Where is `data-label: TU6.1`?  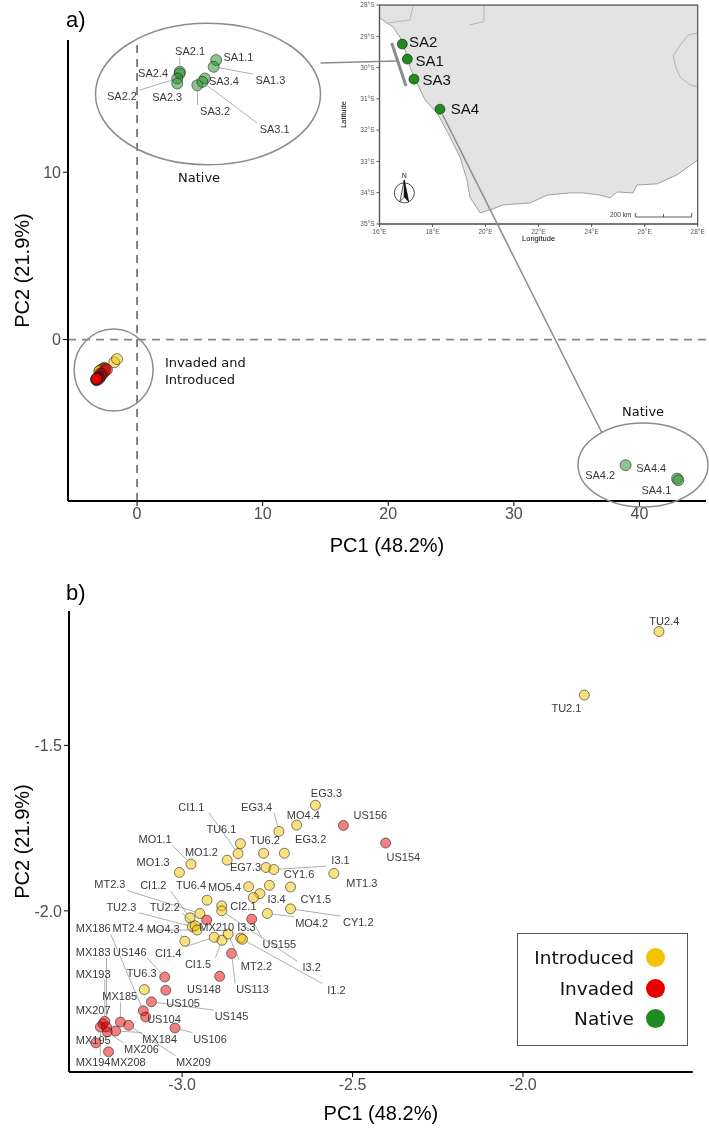 data-label: TU6.1 is located at coordinates (221, 828).